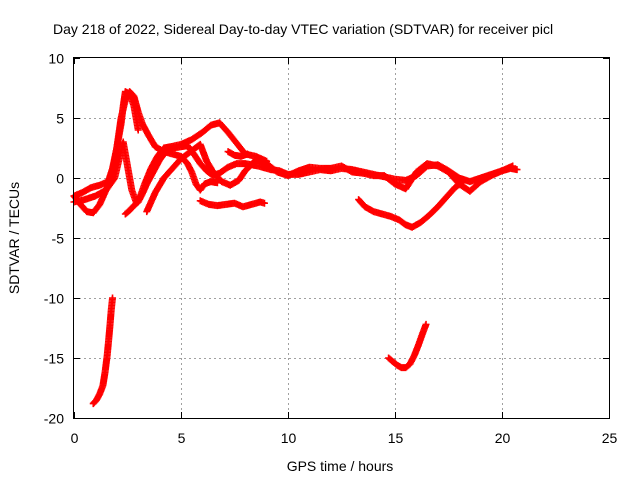 The width and height of the screenshot is (640, 480). I want to click on y-tick-label: 5, so click(60, 119).